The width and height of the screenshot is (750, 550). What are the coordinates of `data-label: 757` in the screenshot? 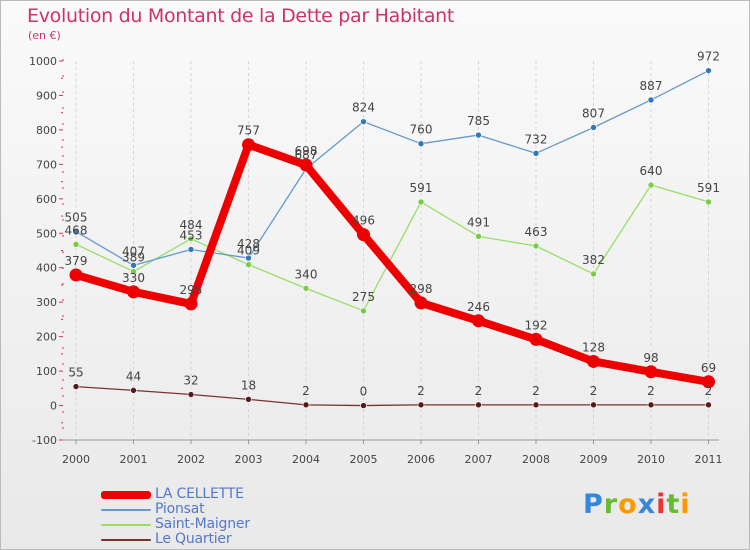 It's located at (248, 131).